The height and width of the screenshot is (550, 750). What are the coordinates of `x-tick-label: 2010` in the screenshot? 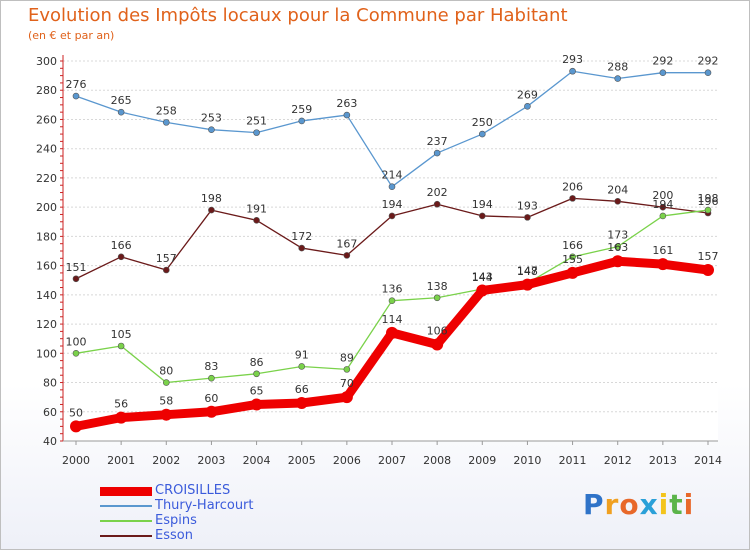 It's located at (527, 460).